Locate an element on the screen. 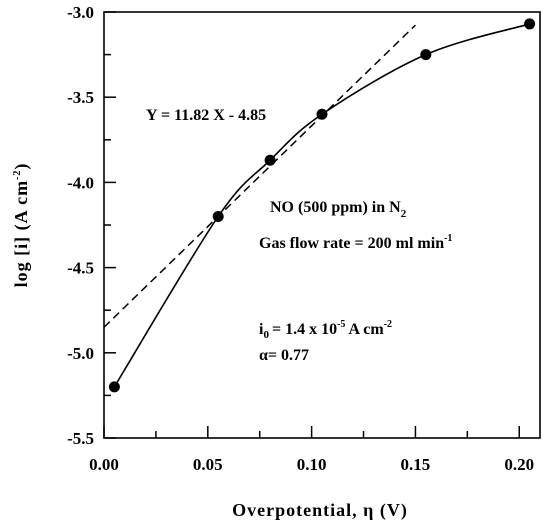  x-tick-label: 0.10 is located at coordinates (312, 464).